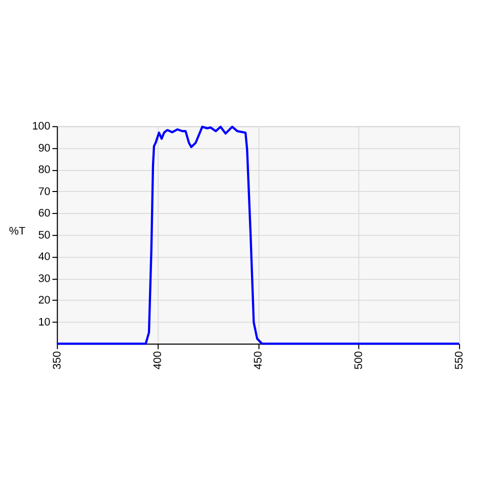 Image resolution: width=480 pixels, height=480 pixels. I want to click on y-tick-label: 60, so click(44, 214).